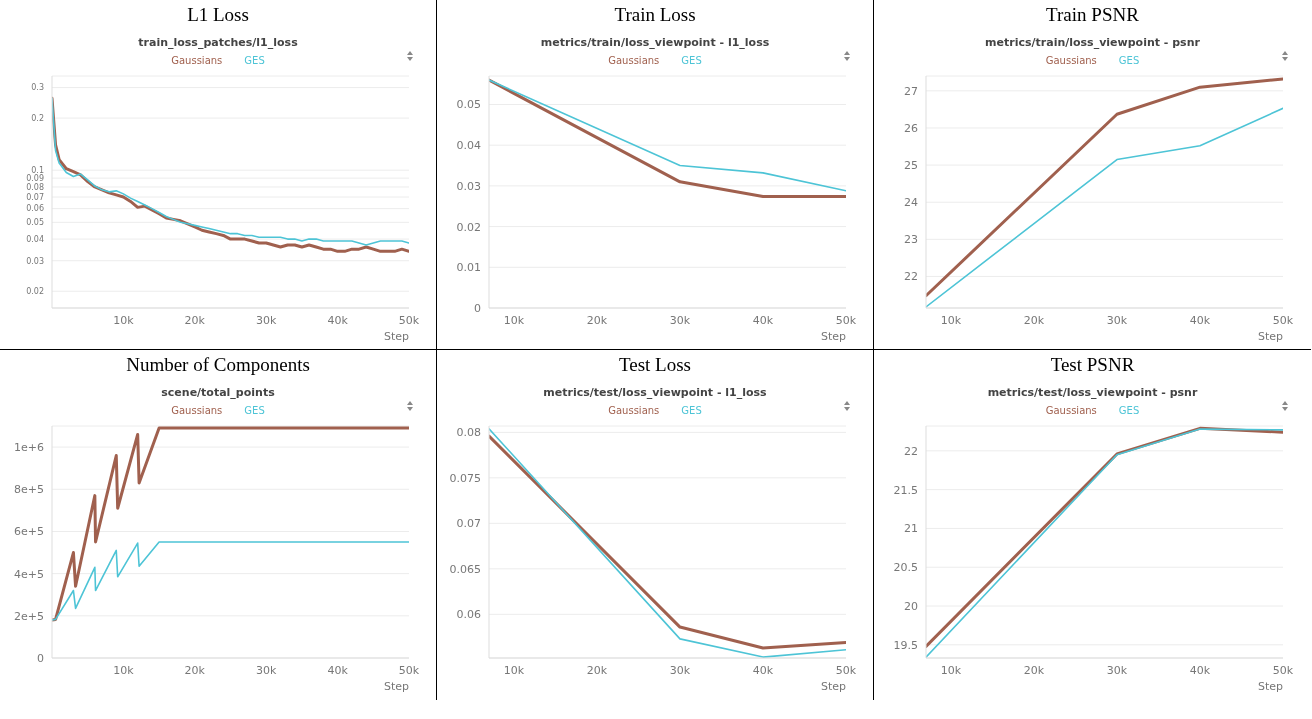 The height and width of the screenshot is (719, 1312). I want to click on y-tick-label: 4e+5, so click(29, 574).